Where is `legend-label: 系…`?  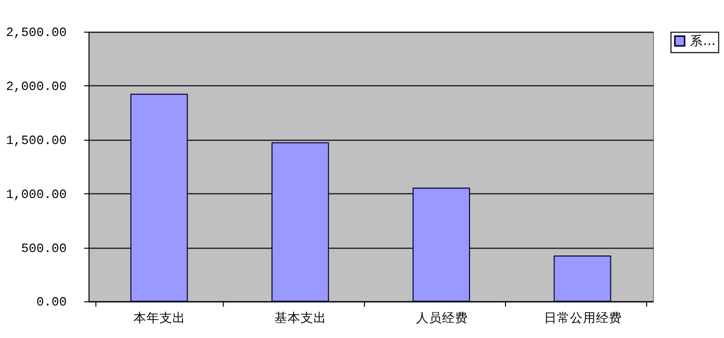 legend-label: 系… is located at coordinates (703, 40).